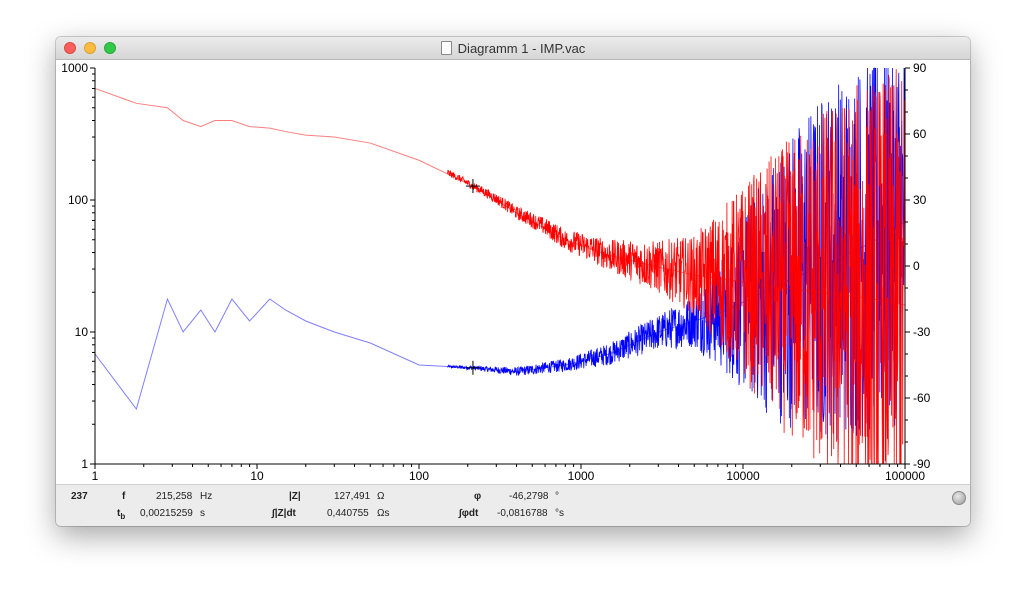 Image resolution: width=1026 pixels, height=600 pixels. Describe the element at coordinates (478, 496) in the screenshot. I see `phase-label: φ` at that location.